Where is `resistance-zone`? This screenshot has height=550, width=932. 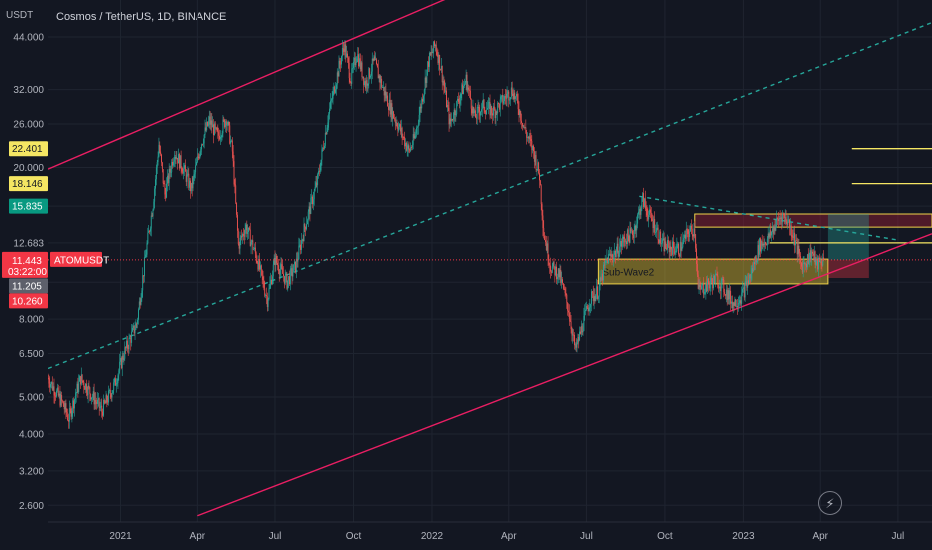
resistance-zone is located at coordinates (813, 220).